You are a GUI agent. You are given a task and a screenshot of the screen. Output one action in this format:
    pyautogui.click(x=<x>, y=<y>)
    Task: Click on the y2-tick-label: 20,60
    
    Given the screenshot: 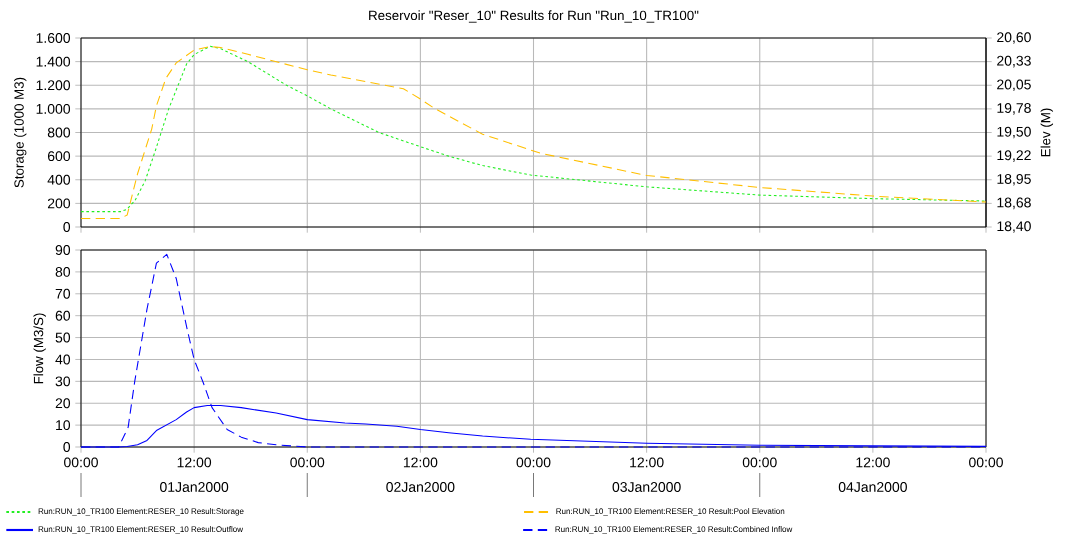 What is the action you would take?
    pyautogui.click(x=1014, y=38)
    